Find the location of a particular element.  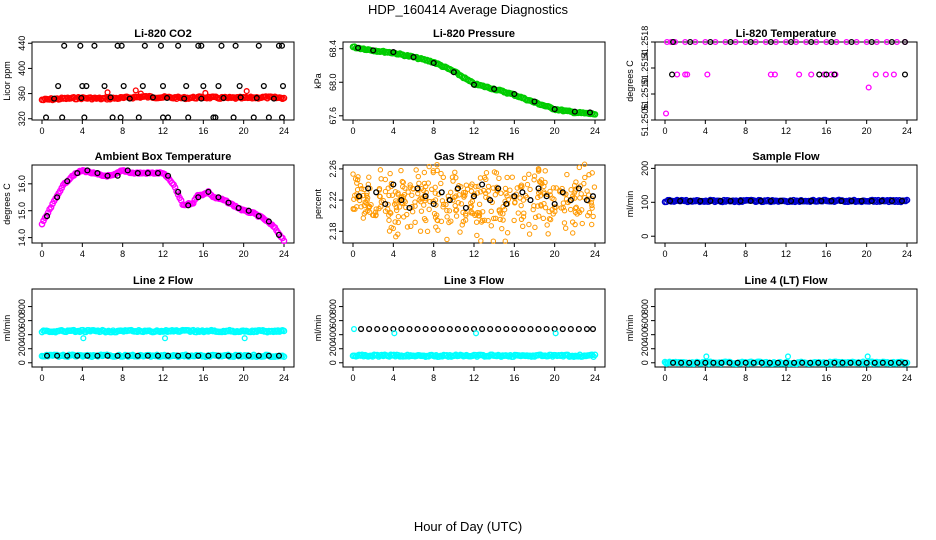

x-tick-label: 20 is located at coordinates (555, 131).